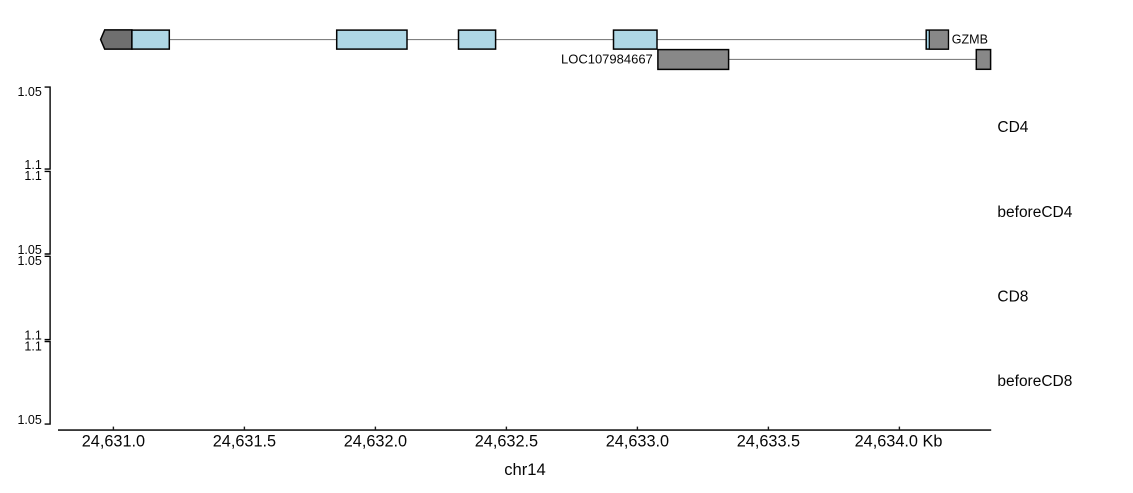  What do you see at coordinates (375, 442) in the screenshot?
I see `svg-text: 24,632.0` at bounding box center [375, 442].